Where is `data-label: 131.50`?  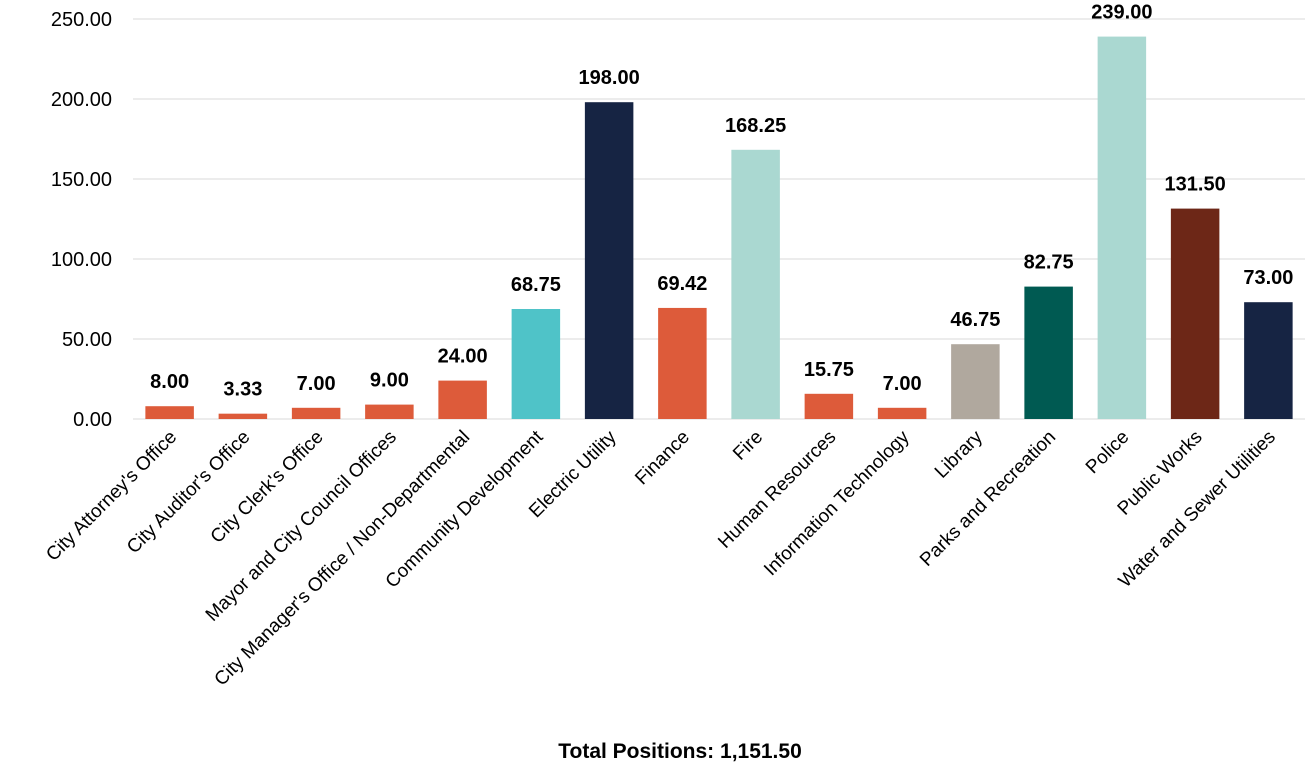 data-label: 131.50 is located at coordinates (1195, 185).